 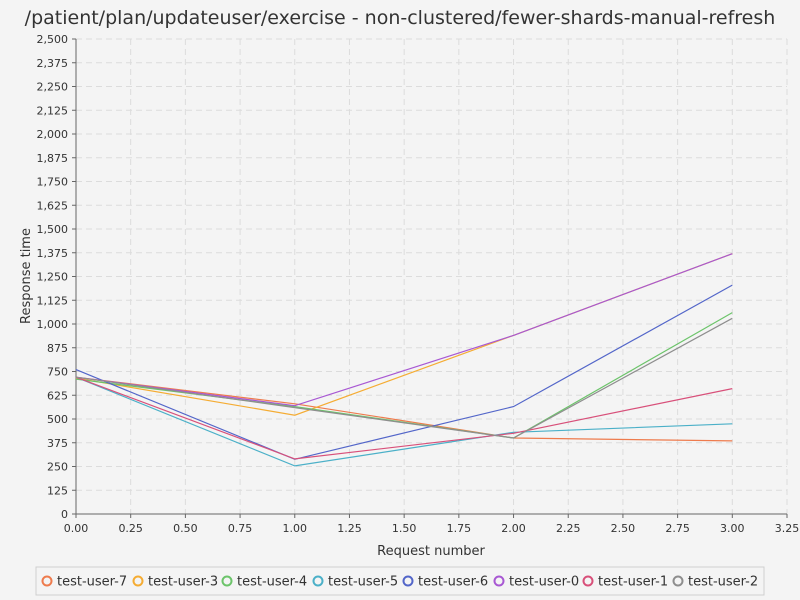 I want to click on legend-label: test-user-7, so click(x=92, y=582).